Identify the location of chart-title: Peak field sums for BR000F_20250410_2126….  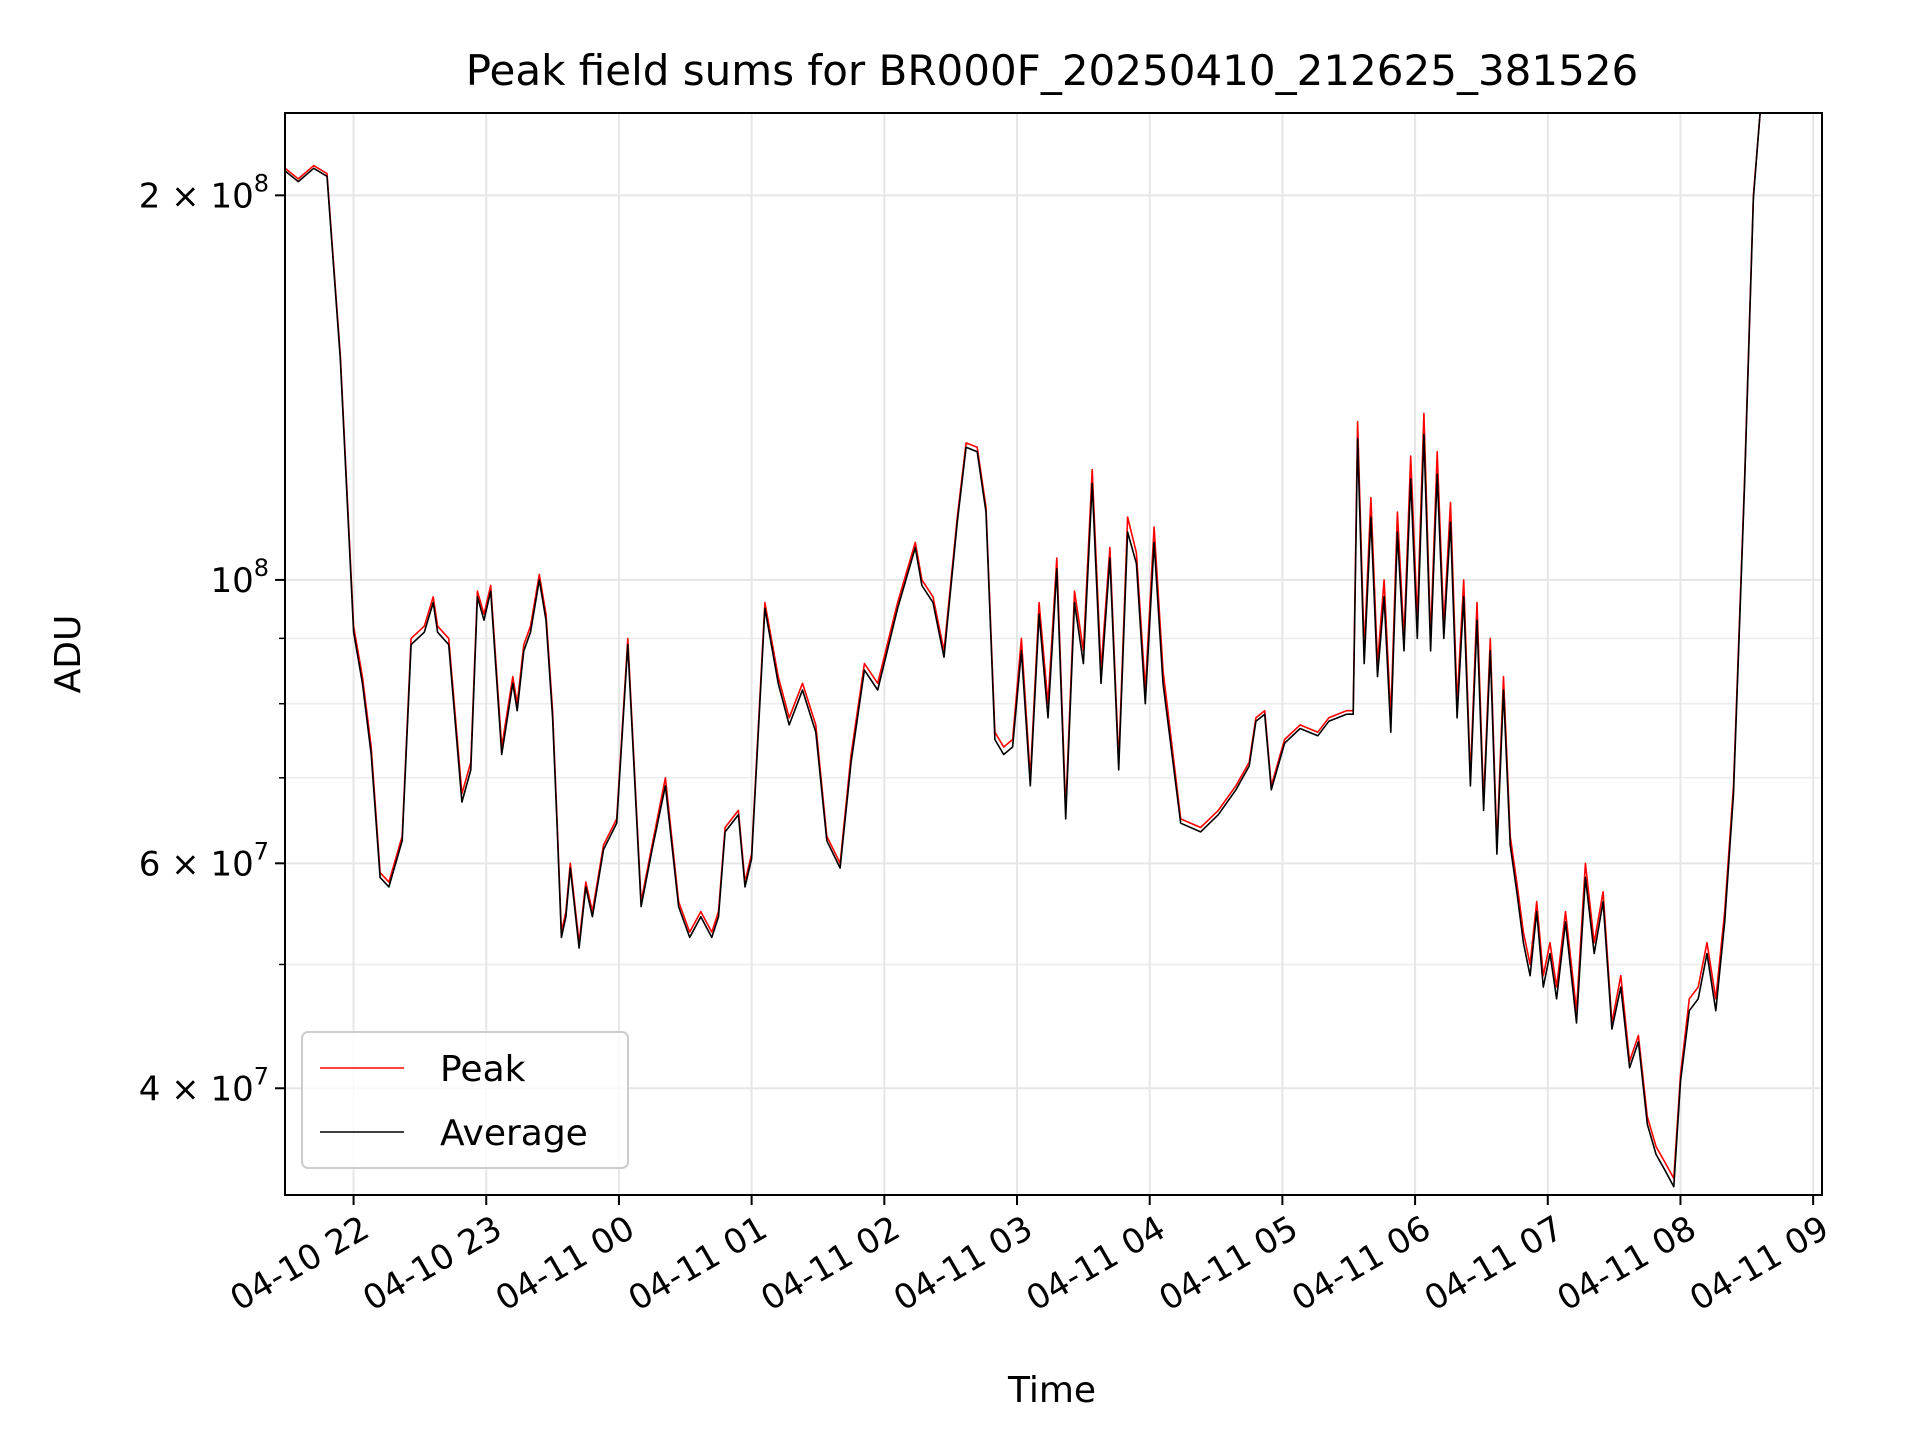
(1052, 70).